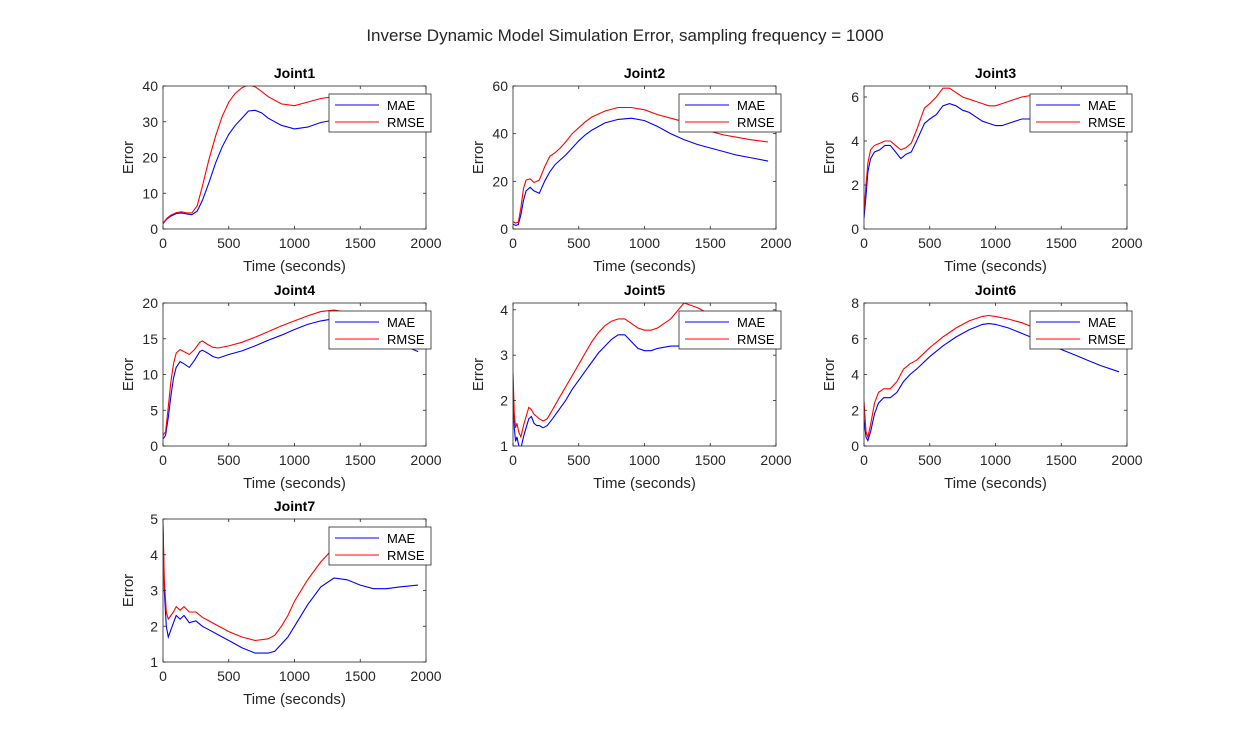 This screenshot has width=1250, height=750. Describe the element at coordinates (294, 73) in the screenshot. I see `subplot-title: Joint1` at that location.